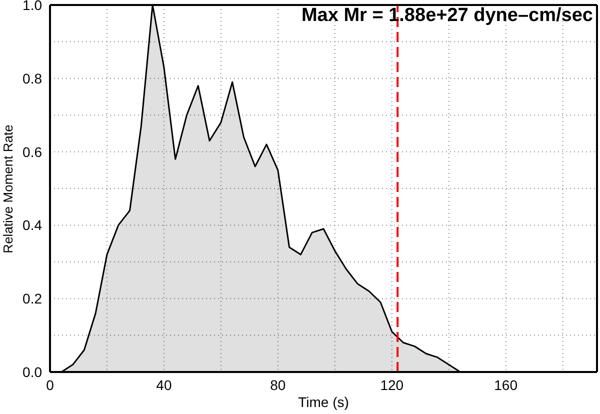  What do you see at coordinates (8, 189) in the screenshot?
I see `y-axis-title: Relative Moment Rate` at bounding box center [8, 189].